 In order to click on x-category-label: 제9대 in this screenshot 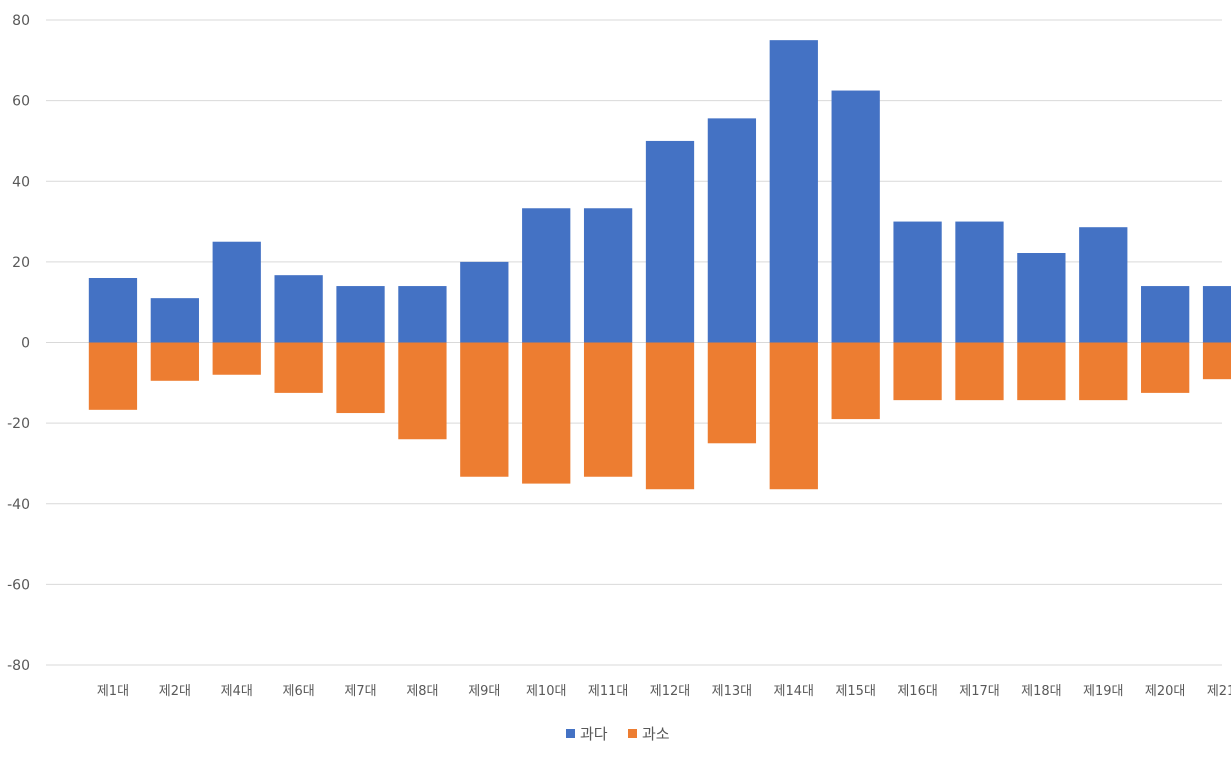, I will do `click(484, 691)`.